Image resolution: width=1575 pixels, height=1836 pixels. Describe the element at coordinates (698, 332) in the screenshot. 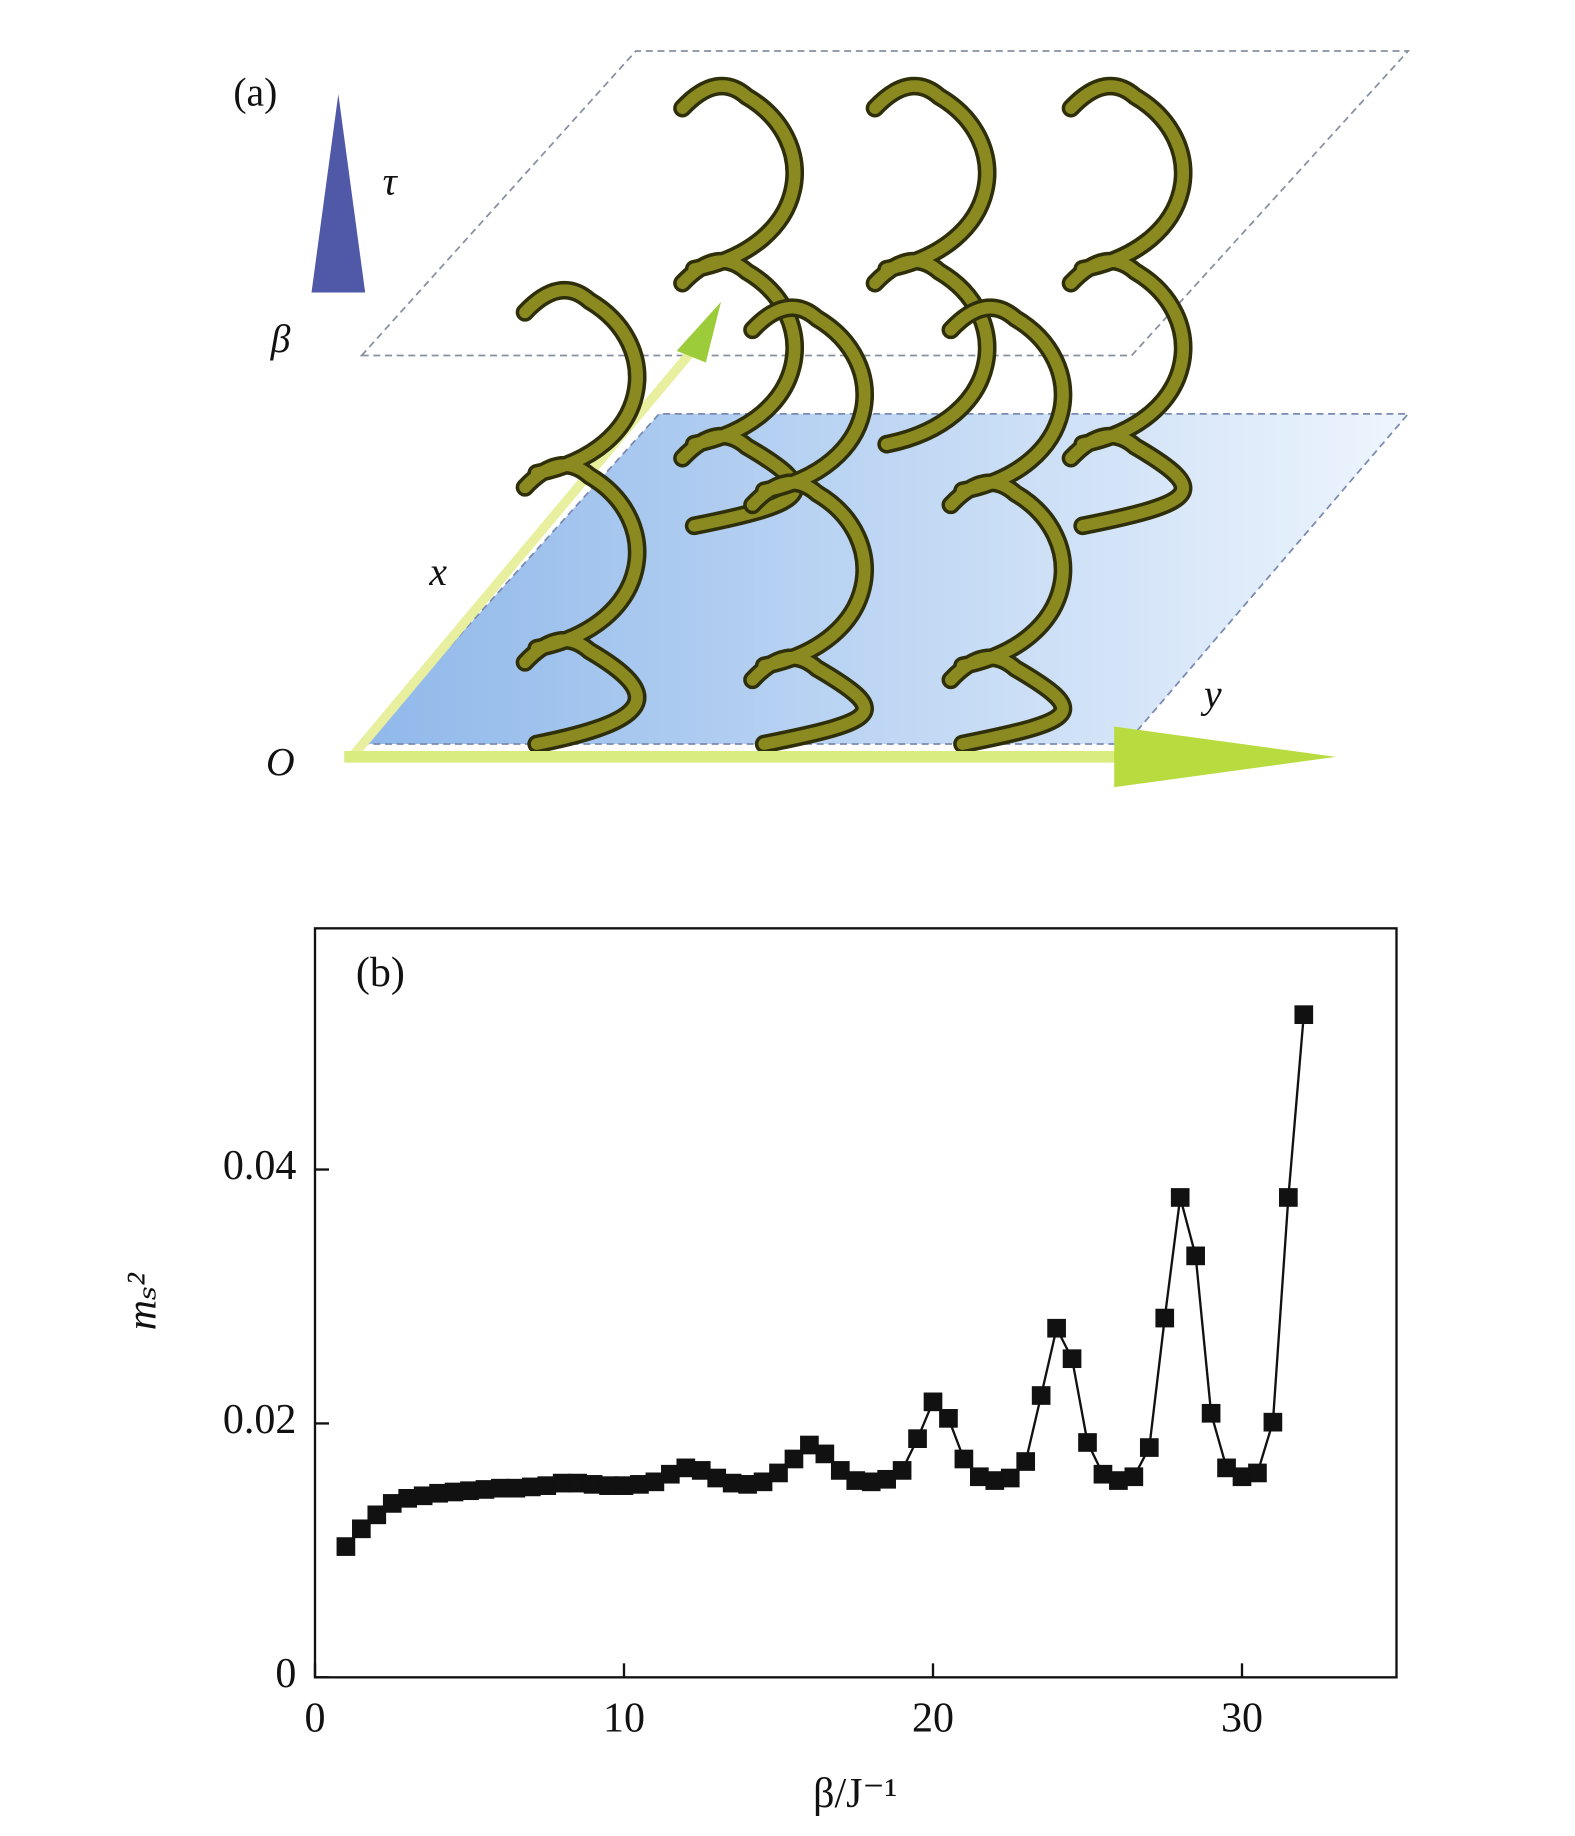

I see `x-arrowhead` at that location.